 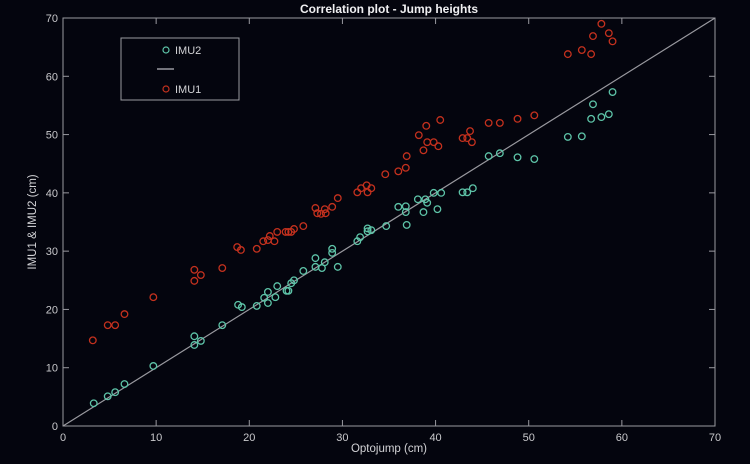 I want to click on legend-item-imu2: IMU2, so click(x=181, y=51).